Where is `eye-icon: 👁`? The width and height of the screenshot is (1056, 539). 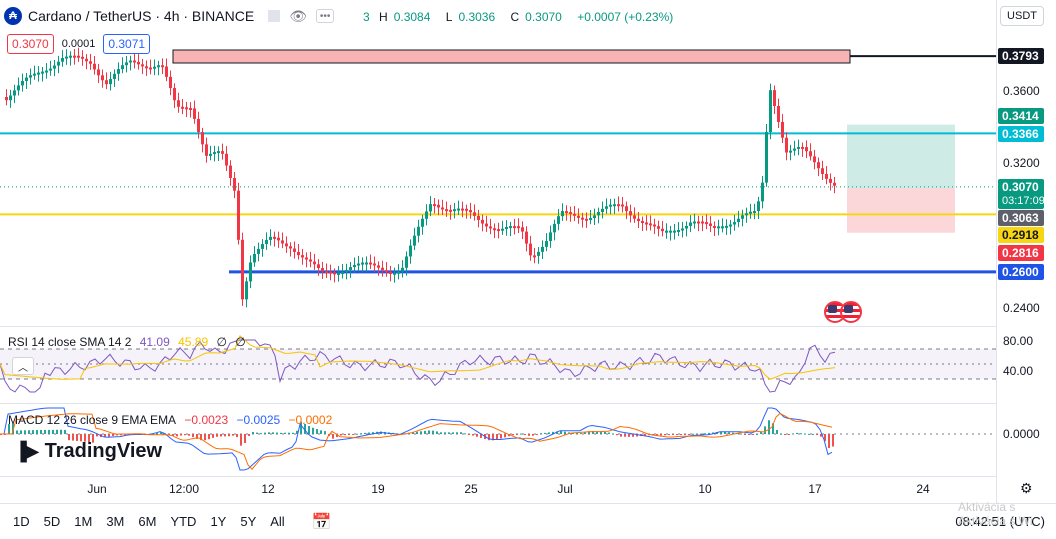
eye-icon: 👁 is located at coordinates (298, 15).